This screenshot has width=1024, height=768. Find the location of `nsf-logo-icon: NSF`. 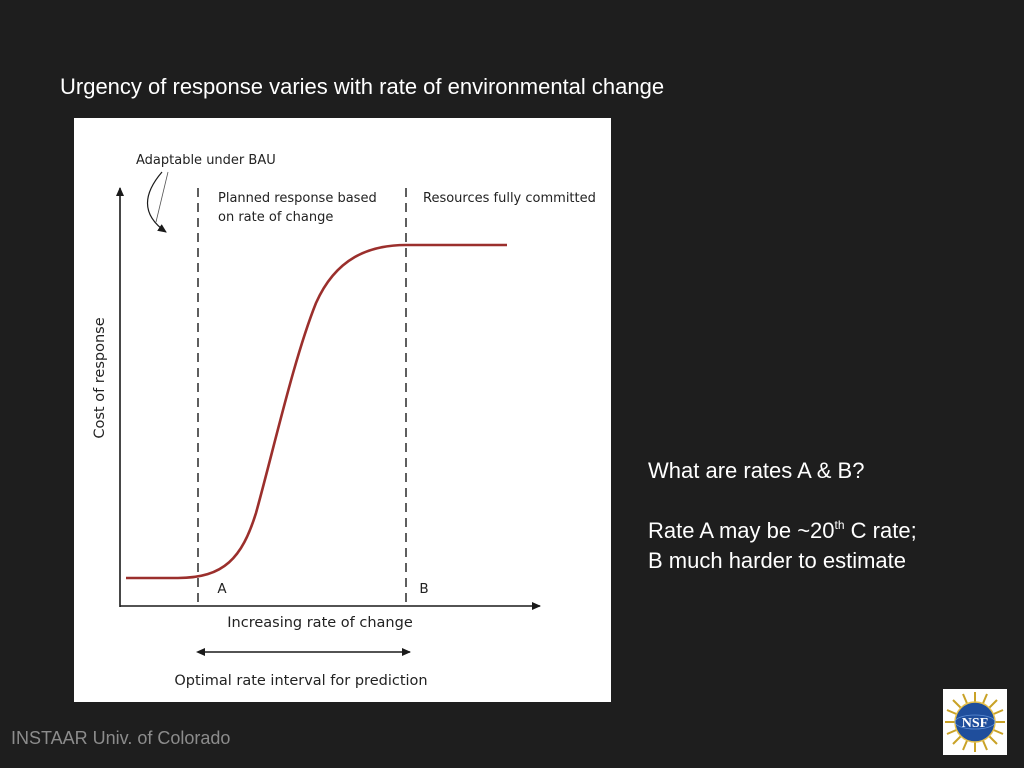

nsf-logo-icon: NSF is located at coordinates (975, 722).